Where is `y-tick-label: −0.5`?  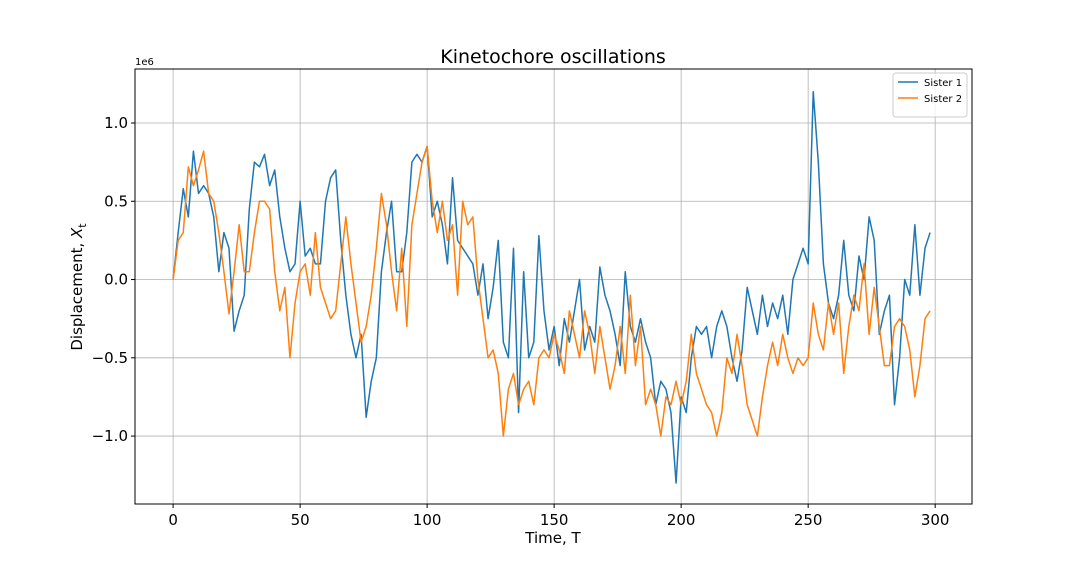 y-tick-label: −0.5 is located at coordinates (110, 358).